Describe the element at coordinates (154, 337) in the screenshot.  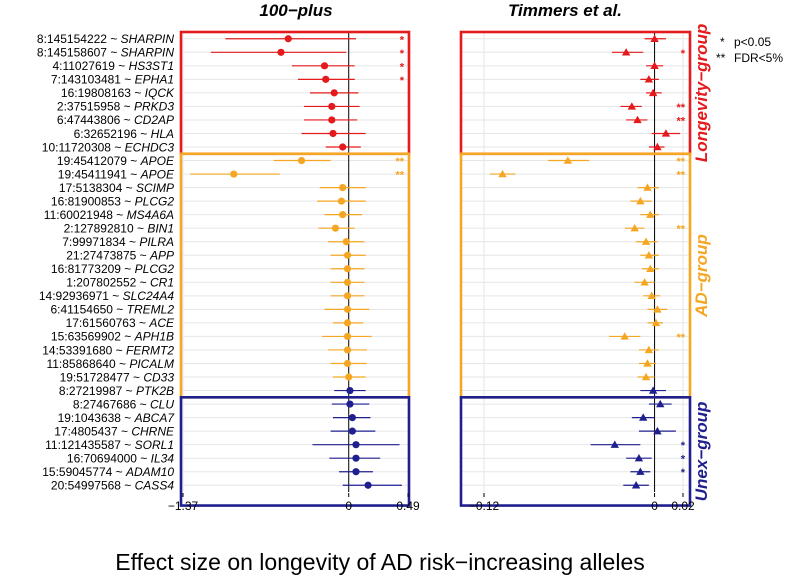
I see `variant-gene: APH1B` at that location.